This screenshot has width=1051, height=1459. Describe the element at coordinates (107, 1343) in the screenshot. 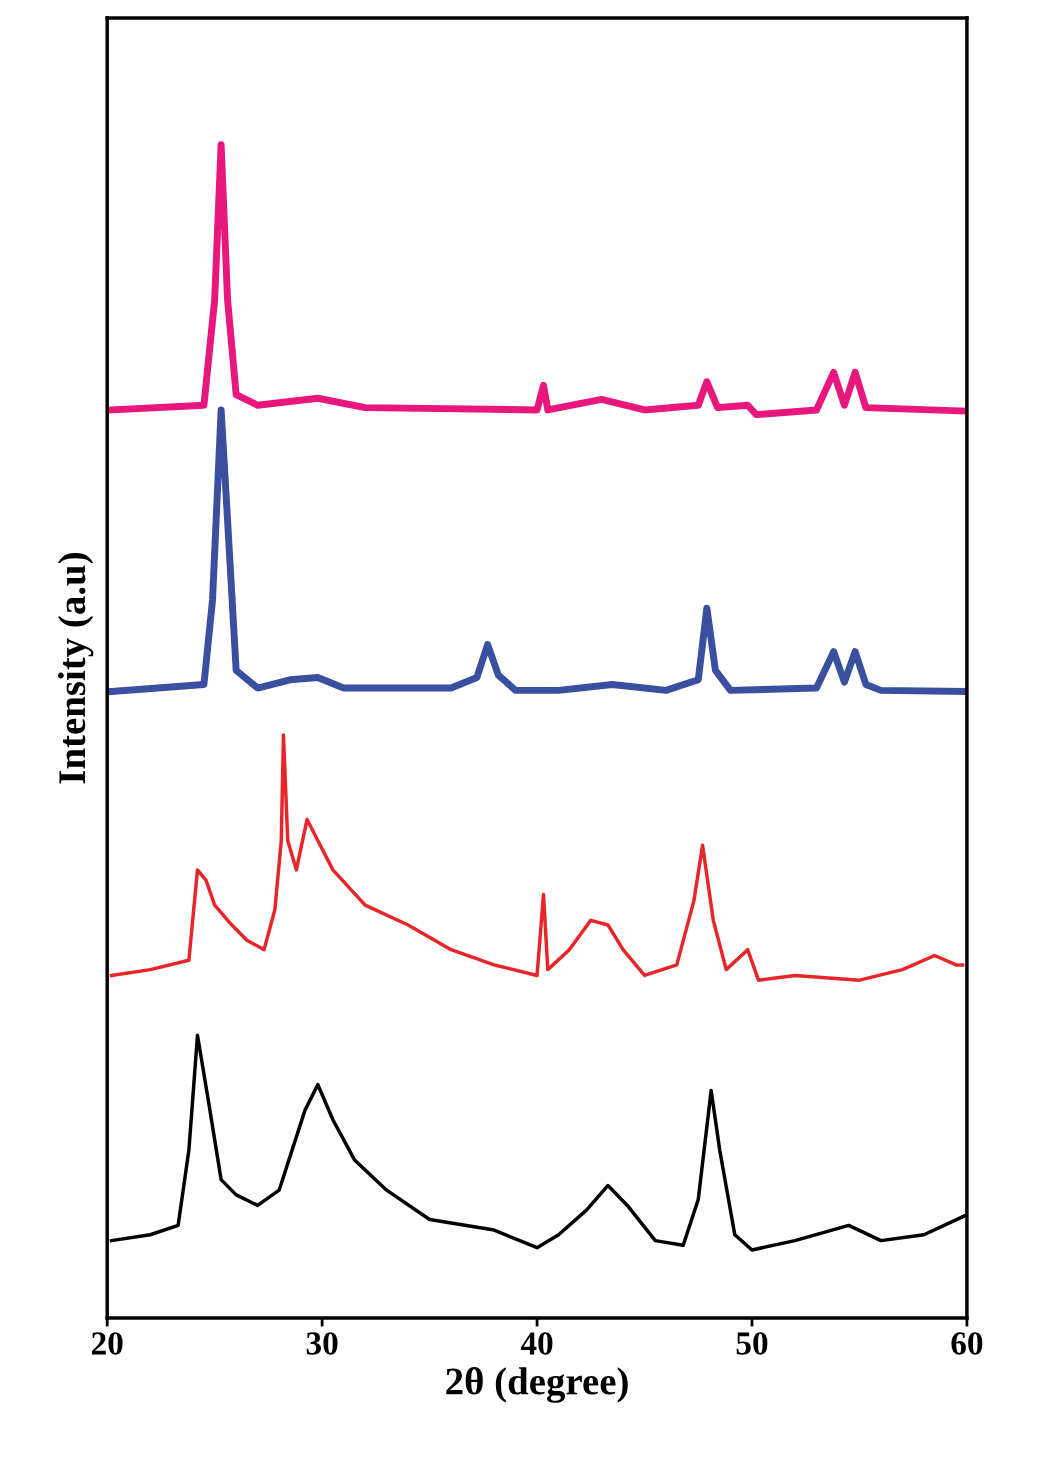

I see `x-tick-label: 20` at that location.